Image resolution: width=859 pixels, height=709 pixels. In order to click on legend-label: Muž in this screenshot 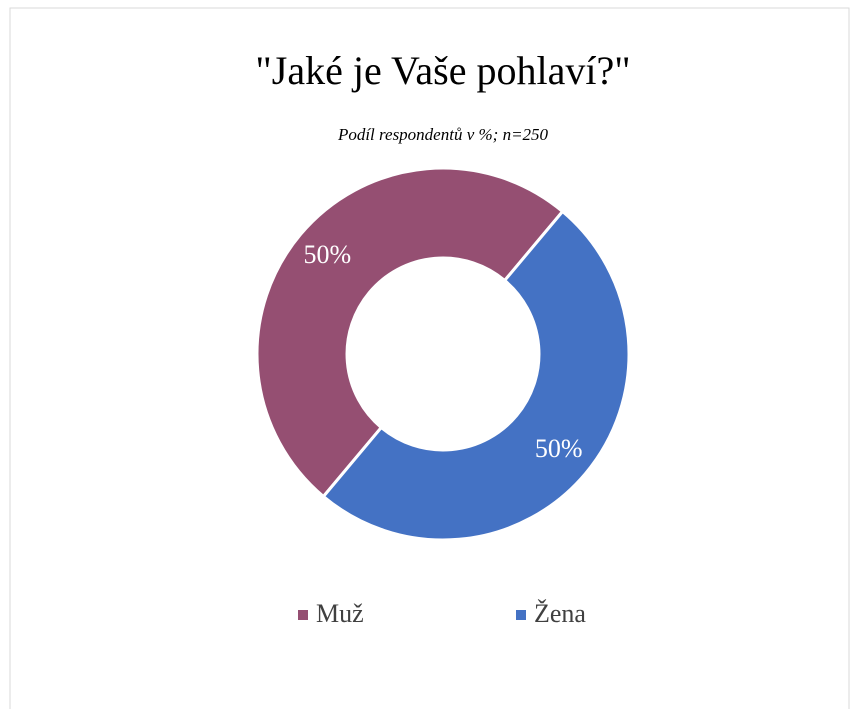, I will do `click(340, 613)`.